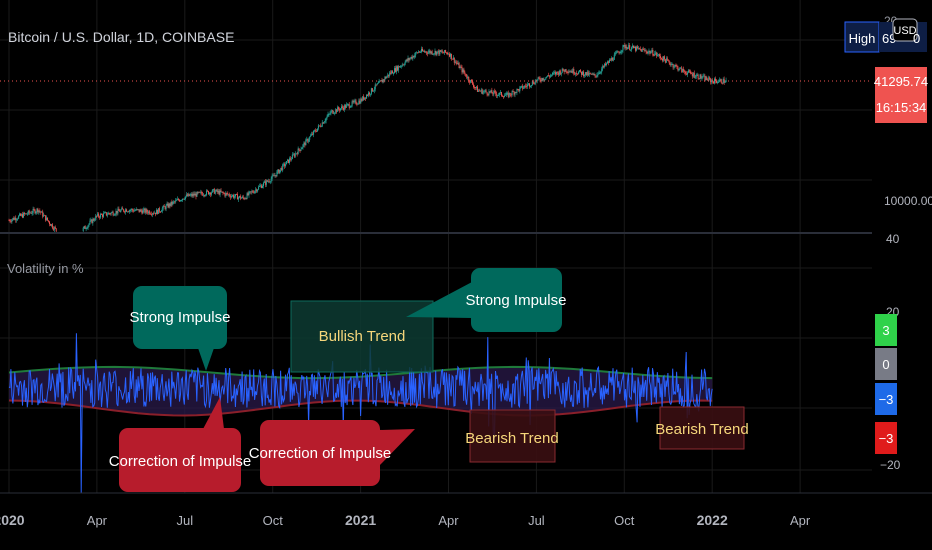  What do you see at coordinates (702, 428) in the screenshot?
I see `annotation-bearish-2: Bearish Trend` at bounding box center [702, 428].